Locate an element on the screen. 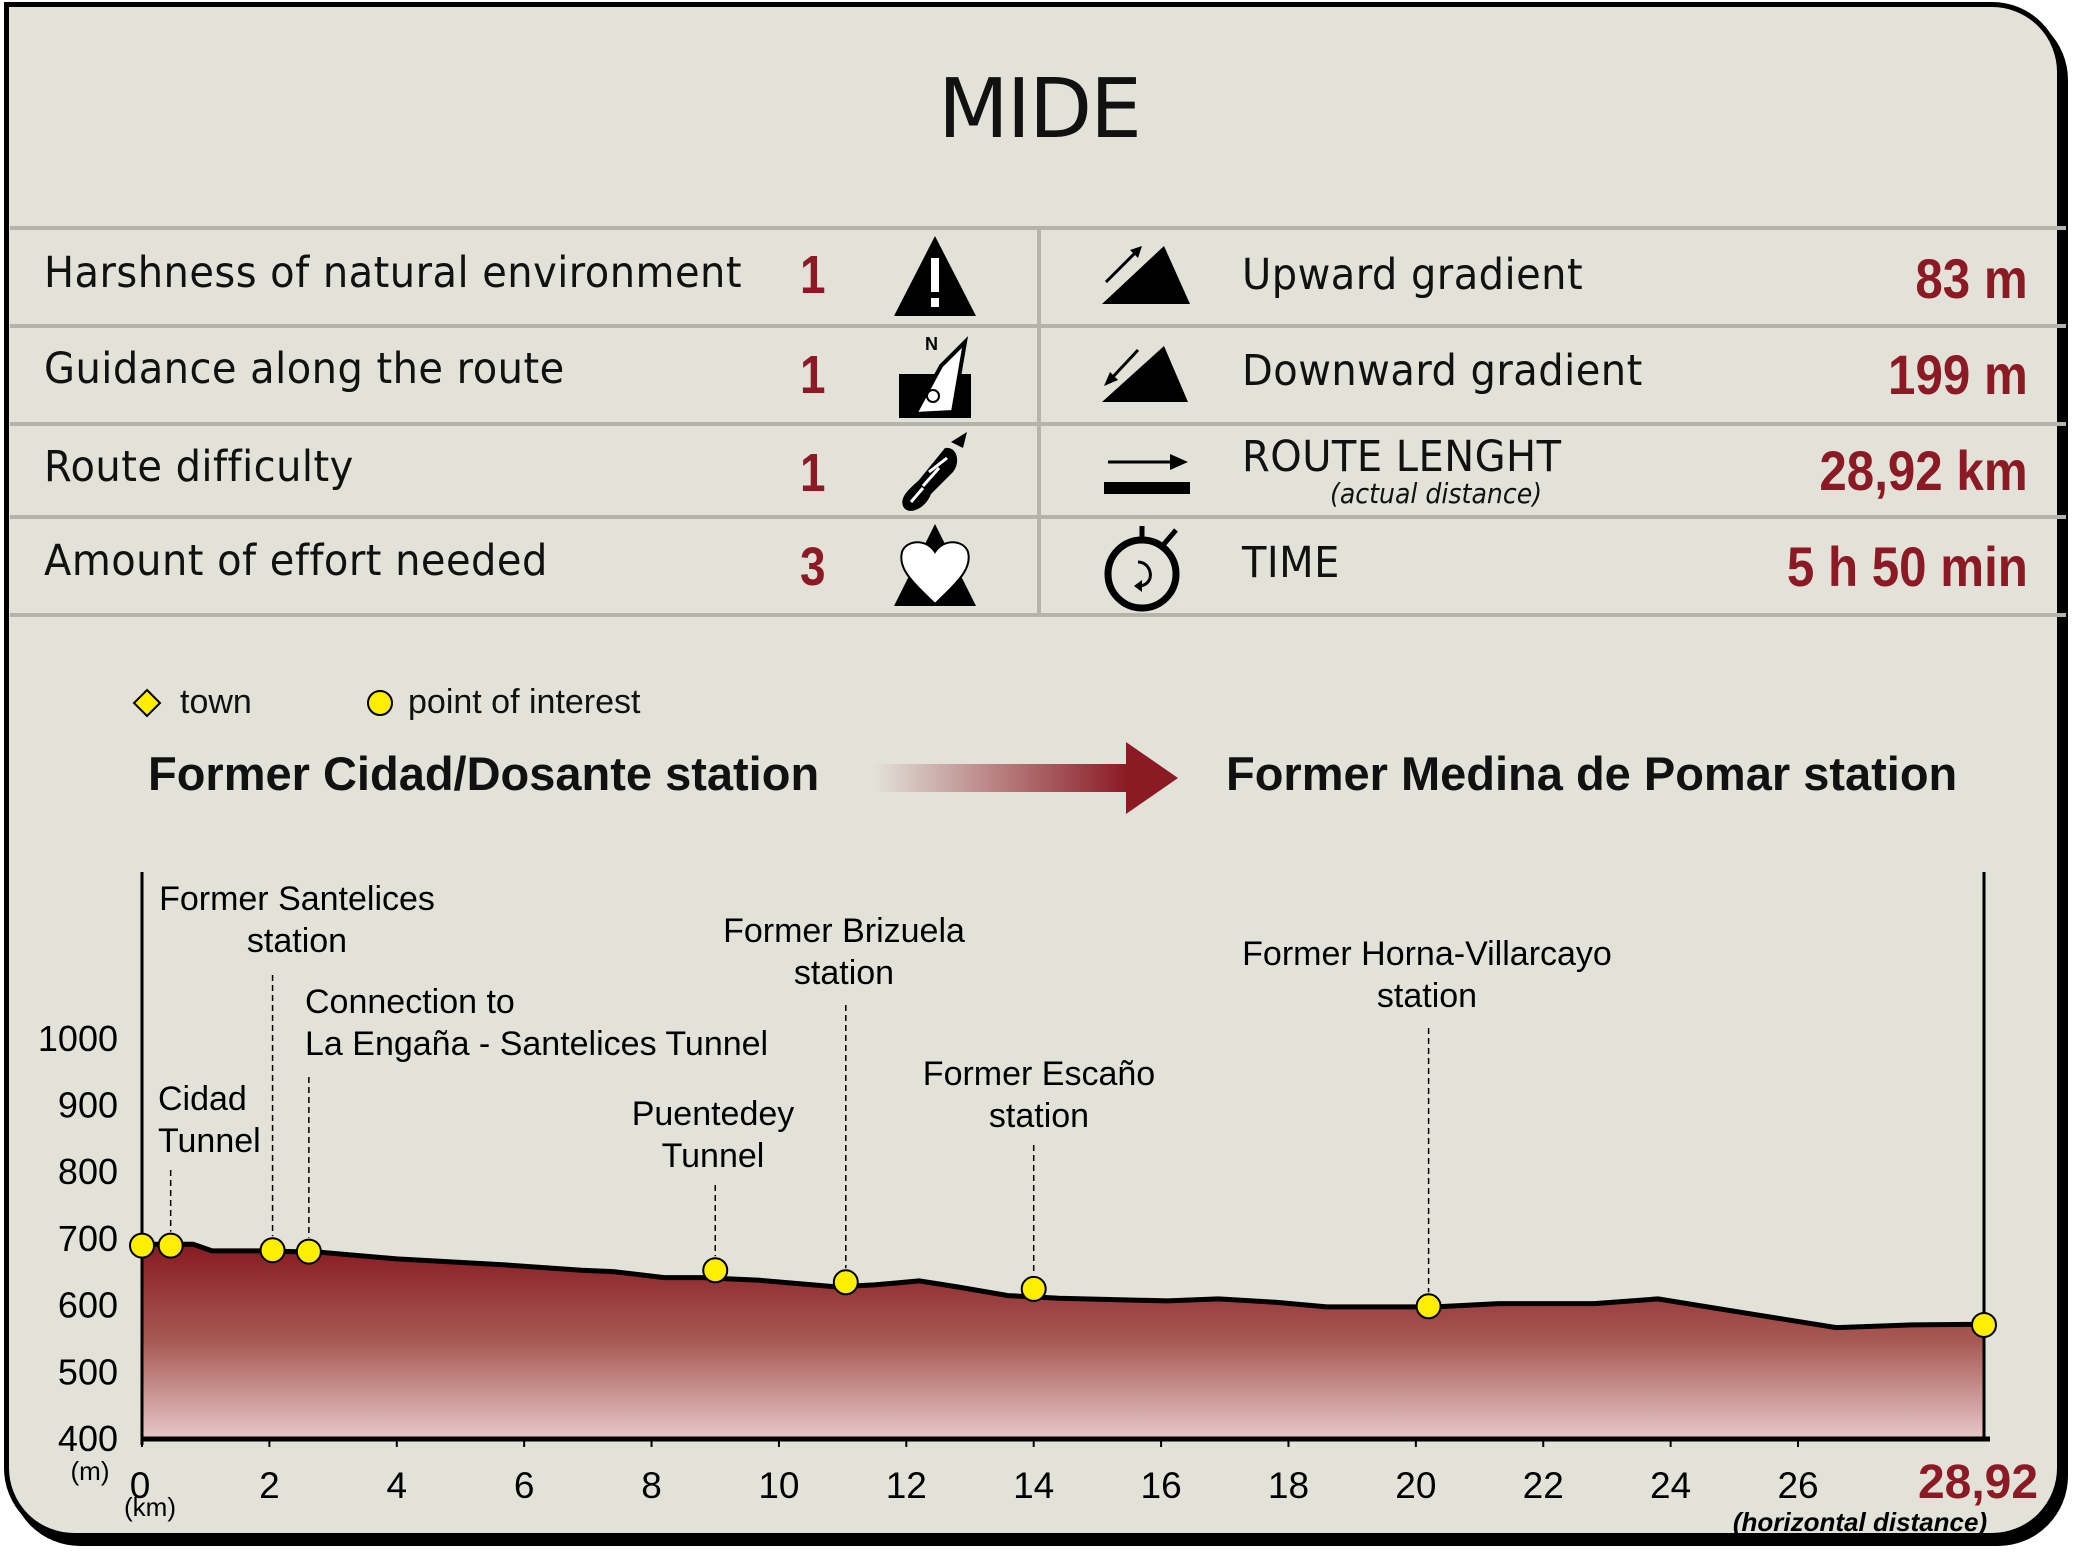 The image size is (2078, 1556). effort-label: Amount of effort needed is located at coordinates (296, 561).